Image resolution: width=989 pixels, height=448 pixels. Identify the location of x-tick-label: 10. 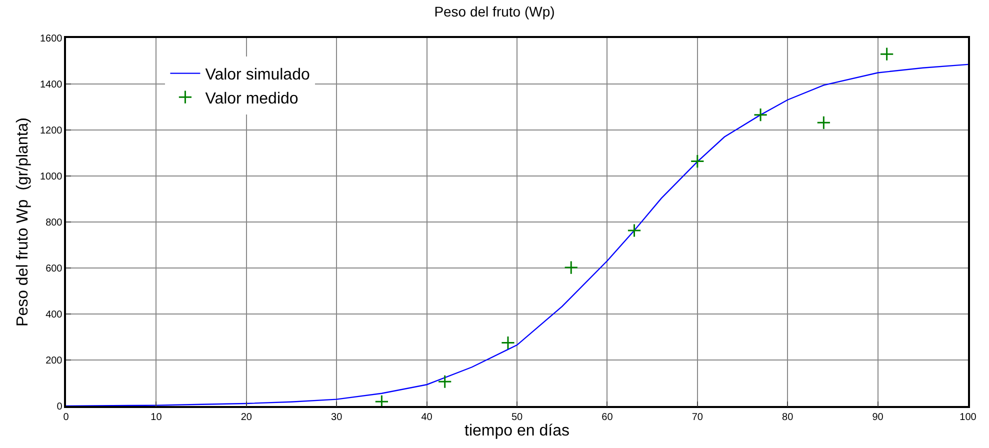
(156, 417).